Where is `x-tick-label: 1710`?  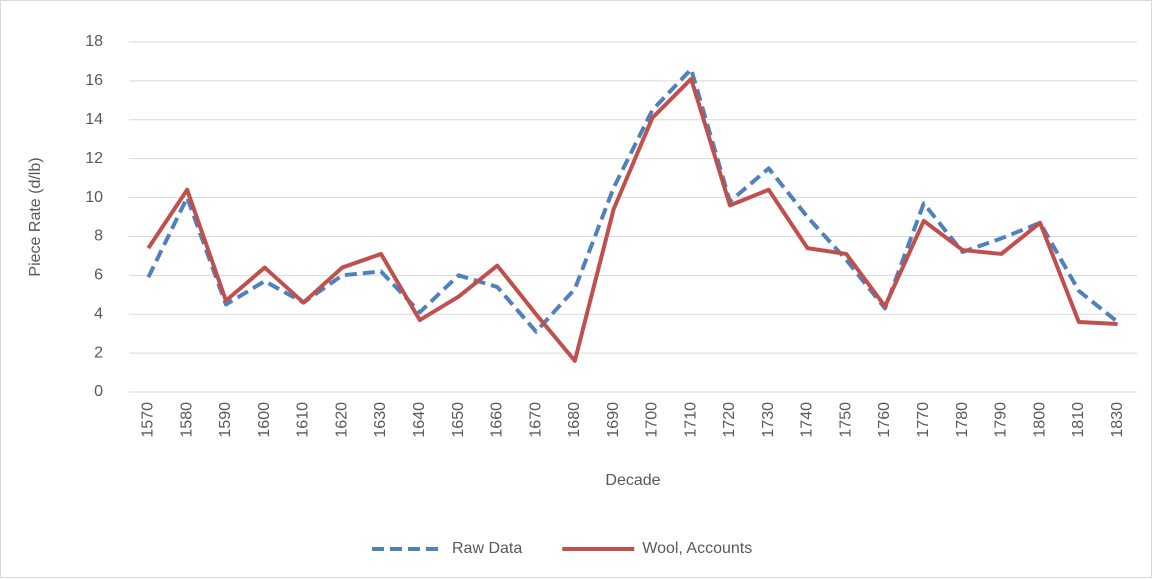
x-tick-label: 1710 is located at coordinates (690, 420).